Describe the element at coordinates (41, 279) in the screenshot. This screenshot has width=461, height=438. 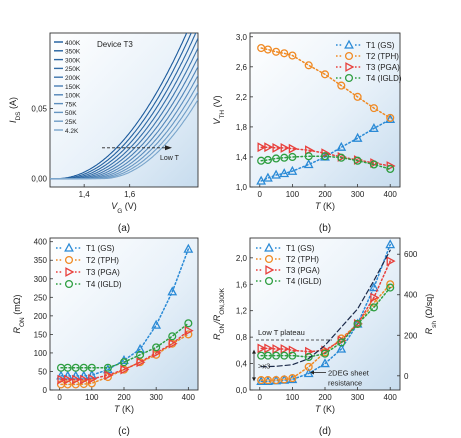
I see `panel-c-y-tick-label: 300` at that location.